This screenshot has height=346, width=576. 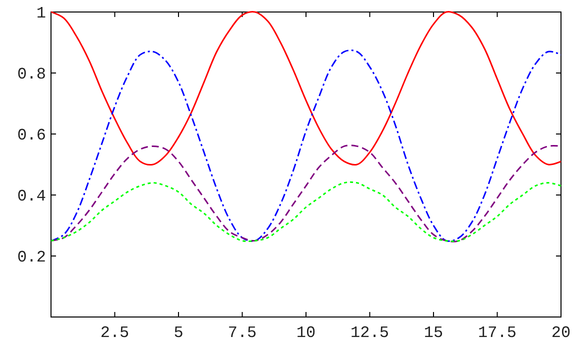 I want to click on x-tick-label: 10, so click(x=306, y=333).